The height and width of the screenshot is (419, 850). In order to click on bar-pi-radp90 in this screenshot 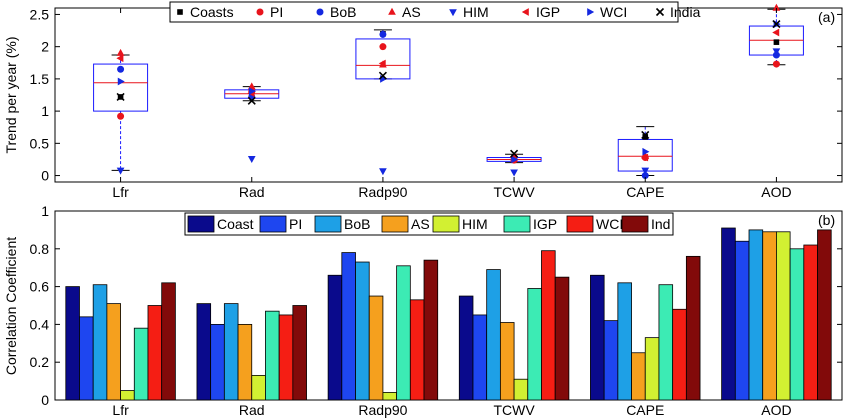, I will do `click(348, 326)`.